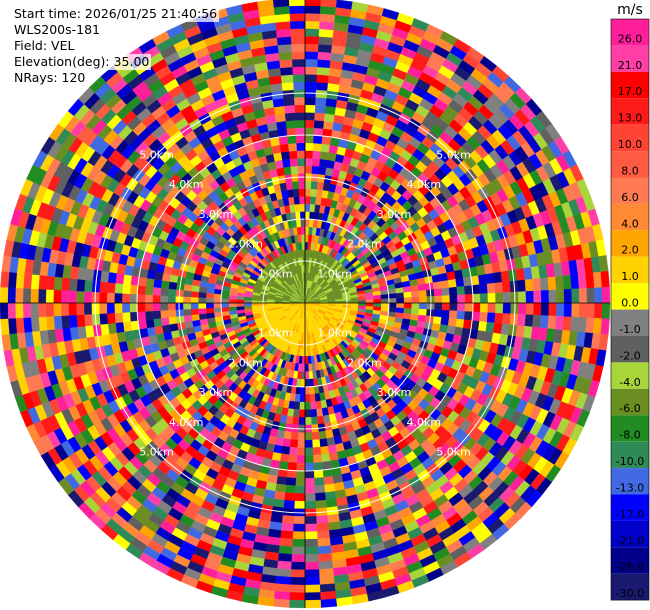 The width and height of the screenshot is (650, 610). I want to click on colorbar-tick-label: 8.0, so click(630, 171).